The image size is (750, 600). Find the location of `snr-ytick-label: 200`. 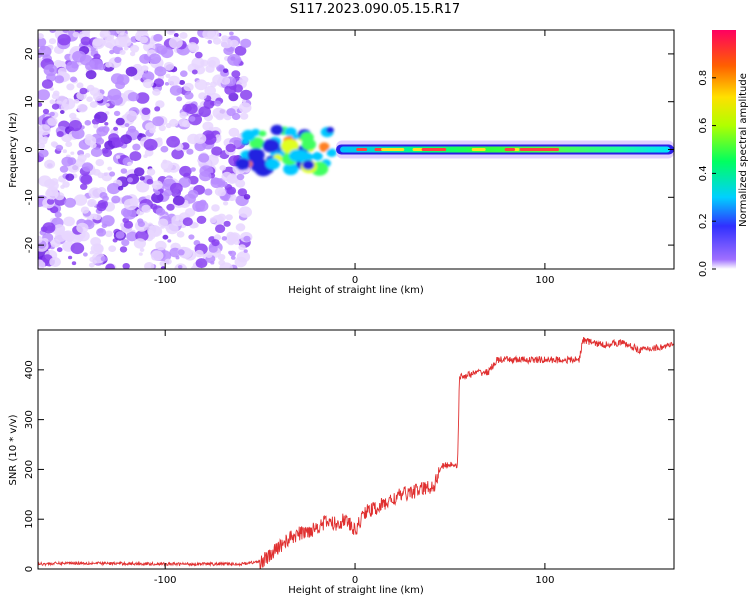

snr-ytick-label: 200 is located at coordinates (29, 469).